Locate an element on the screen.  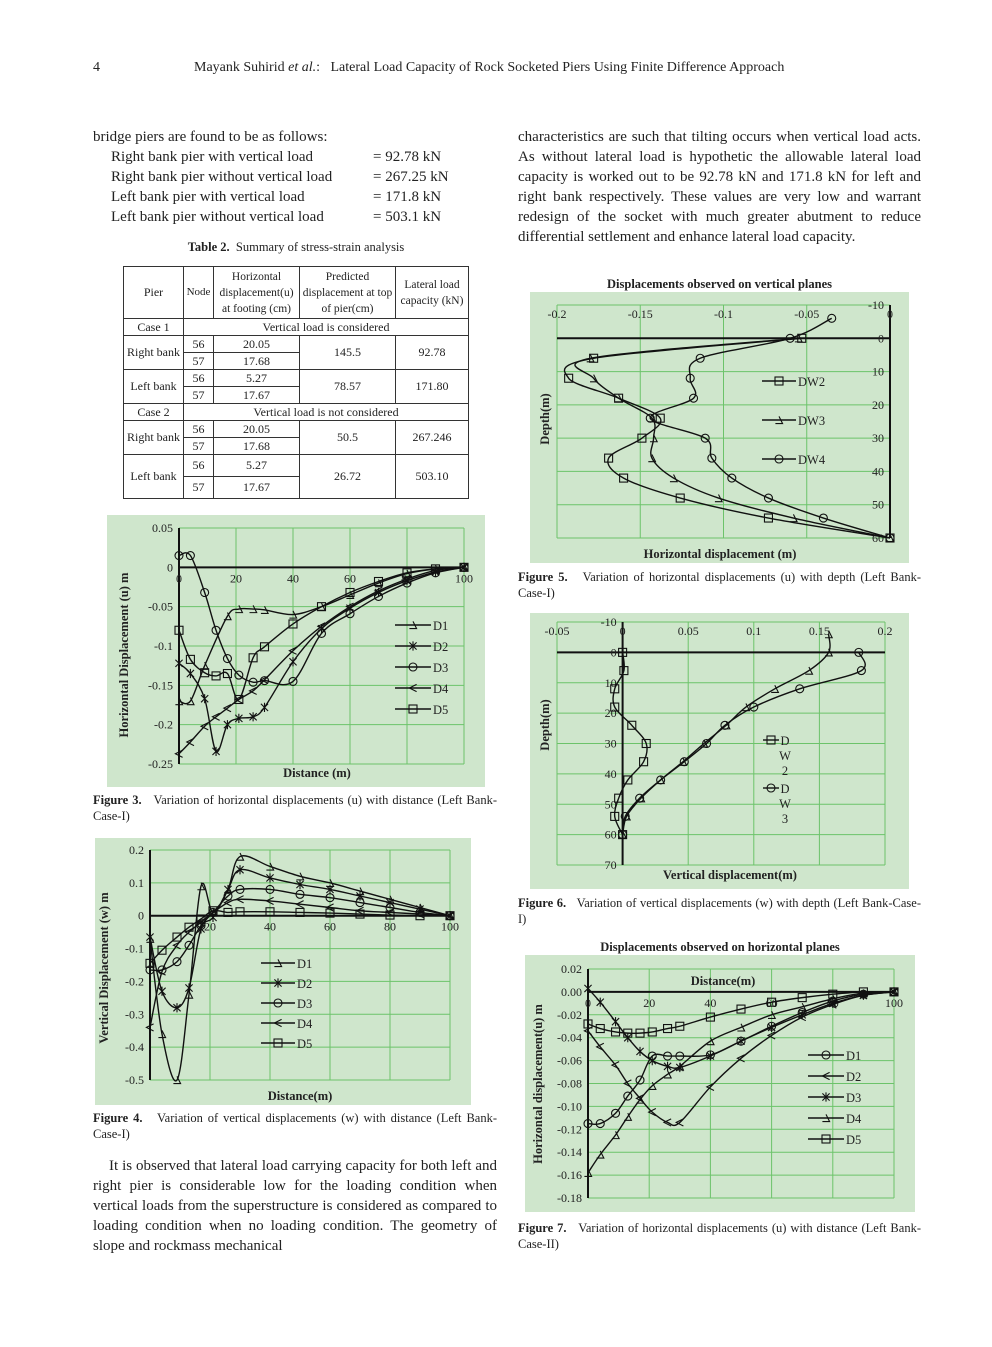
x-tick-label: 100 is located at coordinates (450, 927).